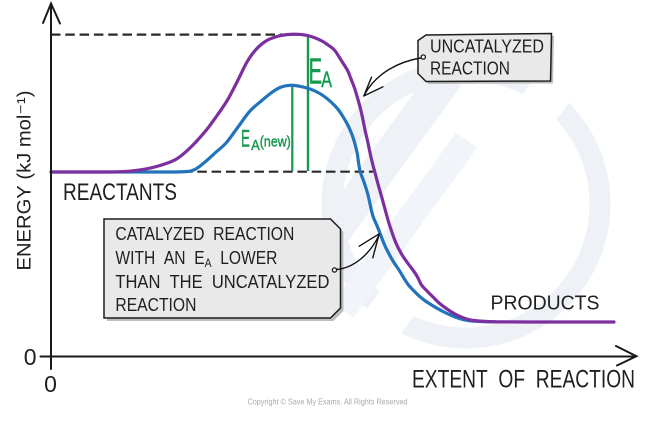  What do you see at coordinates (204, 234) in the screenshot?
I see `svg-text: CATALYZED REACTION` at bounding box center [204, 234].